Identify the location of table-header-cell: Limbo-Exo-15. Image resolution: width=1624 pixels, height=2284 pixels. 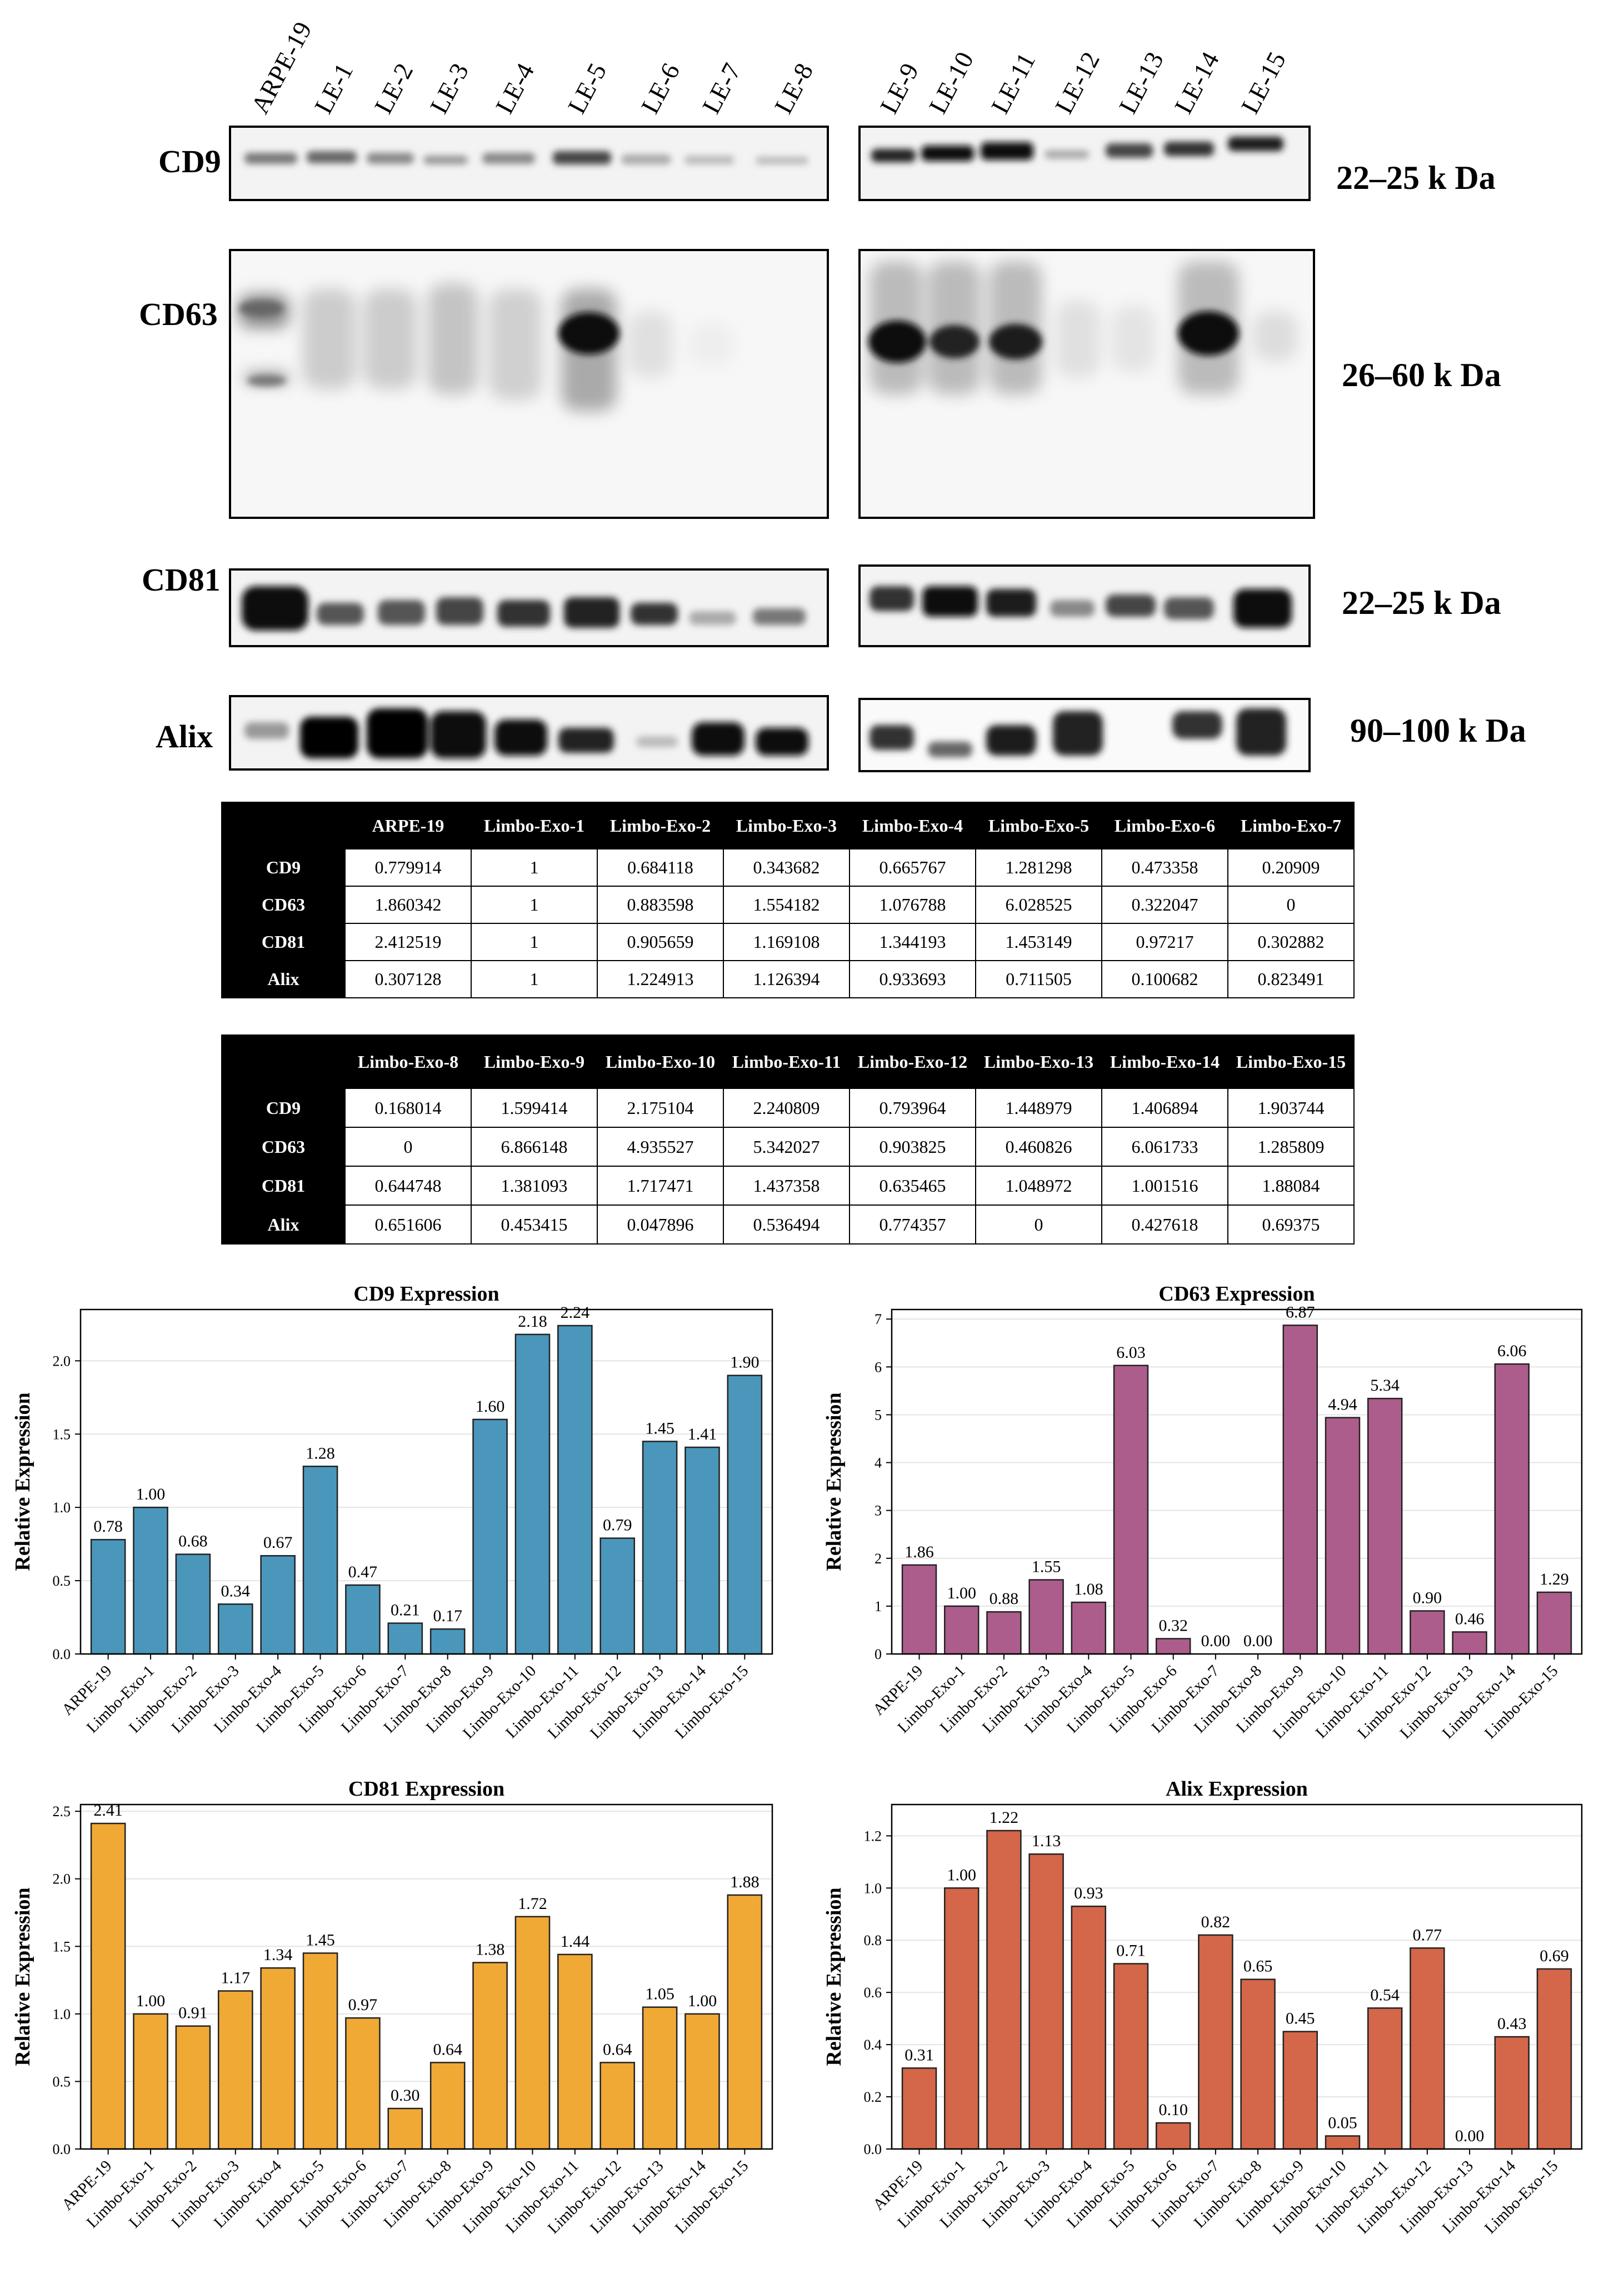
(1291, 1061).